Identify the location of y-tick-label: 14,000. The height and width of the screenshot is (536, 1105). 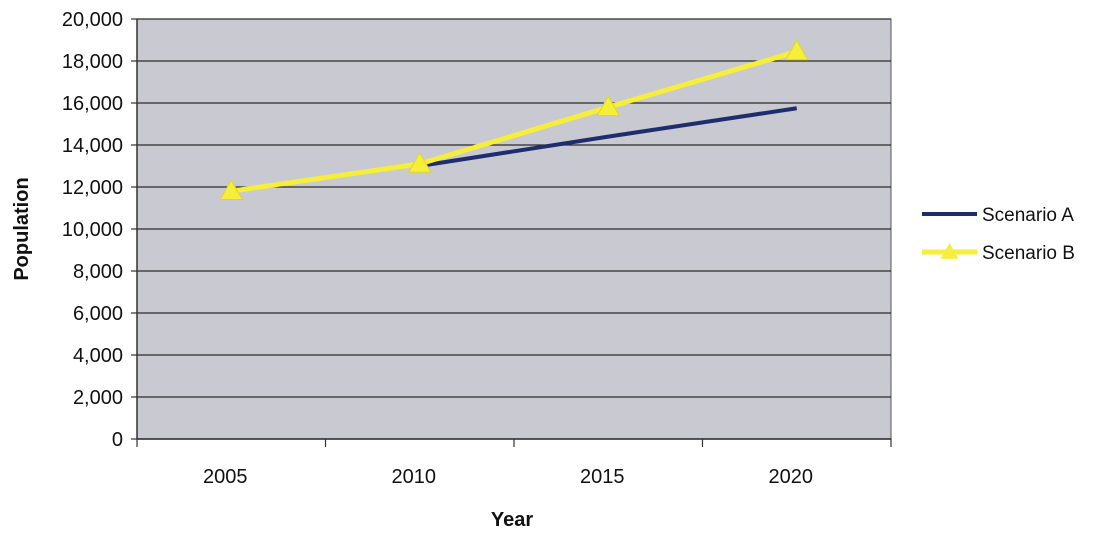
(92, 146).